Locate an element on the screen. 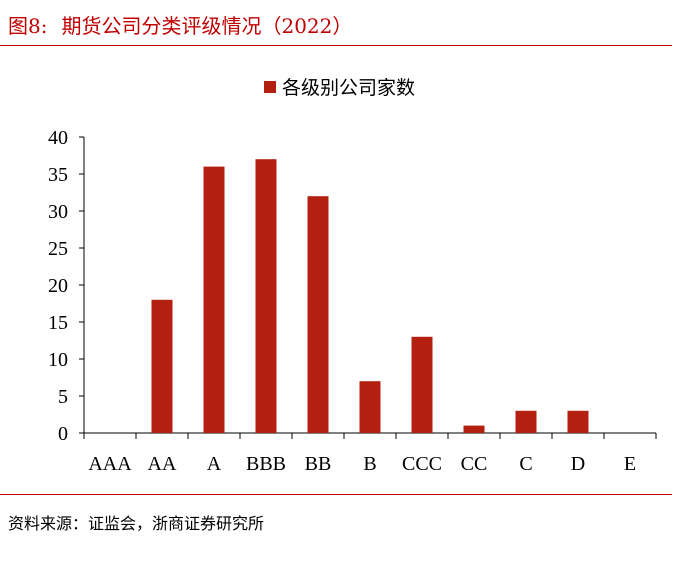 Image resolution: width=700 pixels, height=561 pixels. x-tick-label: AAA is located at coordinates (110, 464).